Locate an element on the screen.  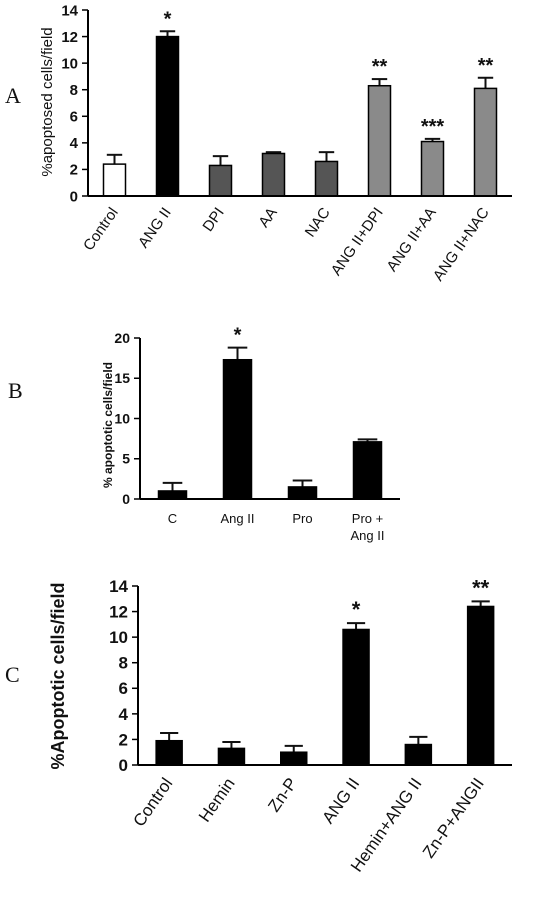
panel-c-y-tick-label: 2 is located at coordinates (123, 739).